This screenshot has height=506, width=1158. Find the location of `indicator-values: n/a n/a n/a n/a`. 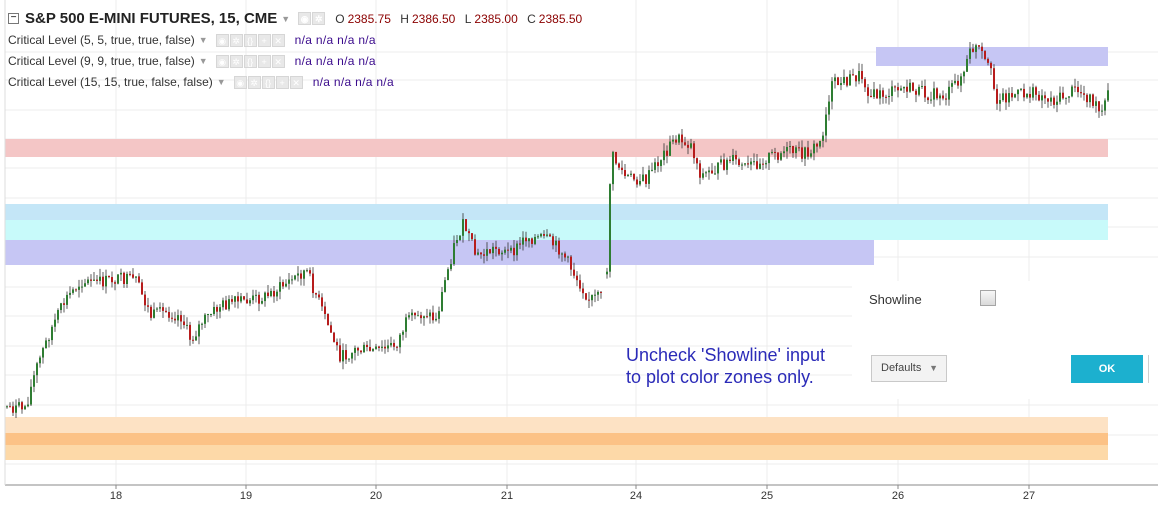

indicator-values: n/a n/a n/a n/a is located at coordinates (335, 40).